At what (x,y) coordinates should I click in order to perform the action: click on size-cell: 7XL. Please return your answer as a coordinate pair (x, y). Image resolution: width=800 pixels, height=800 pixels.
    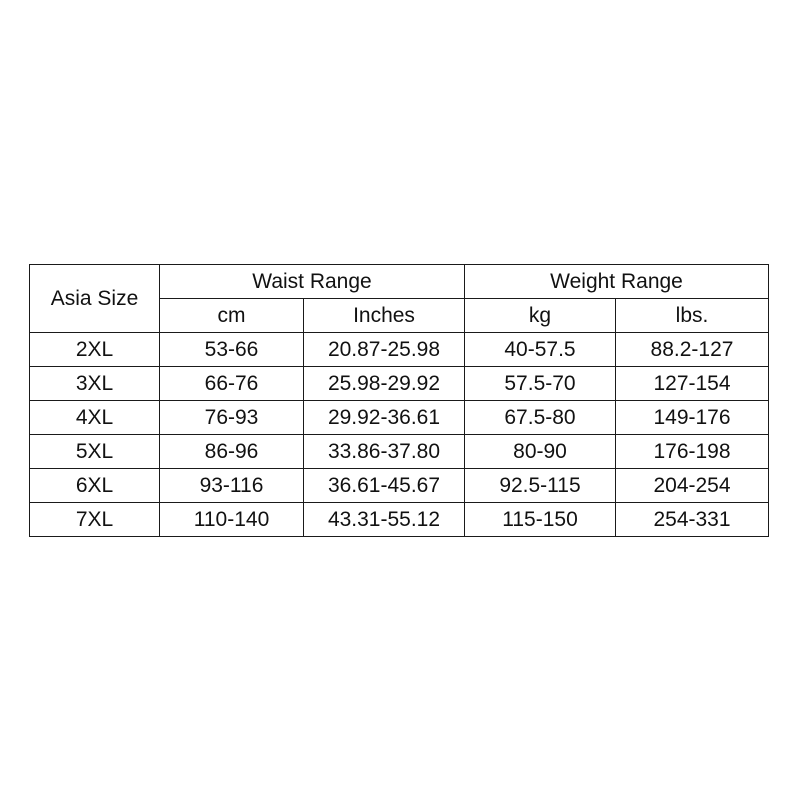
    Looking at the image, I should click on (94, 519).